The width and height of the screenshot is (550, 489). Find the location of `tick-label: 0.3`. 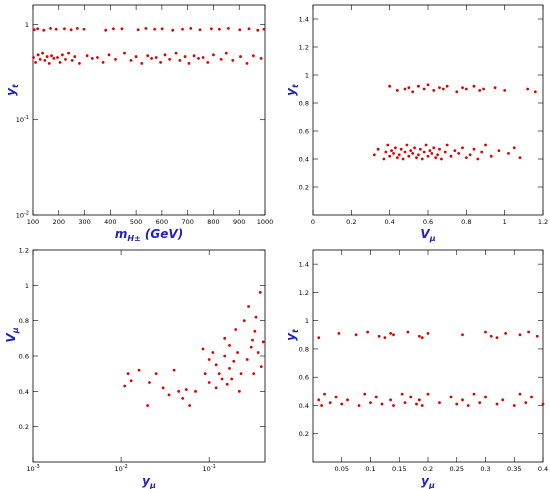

tick-label: 0.3 is located at coordinates (485, 469).